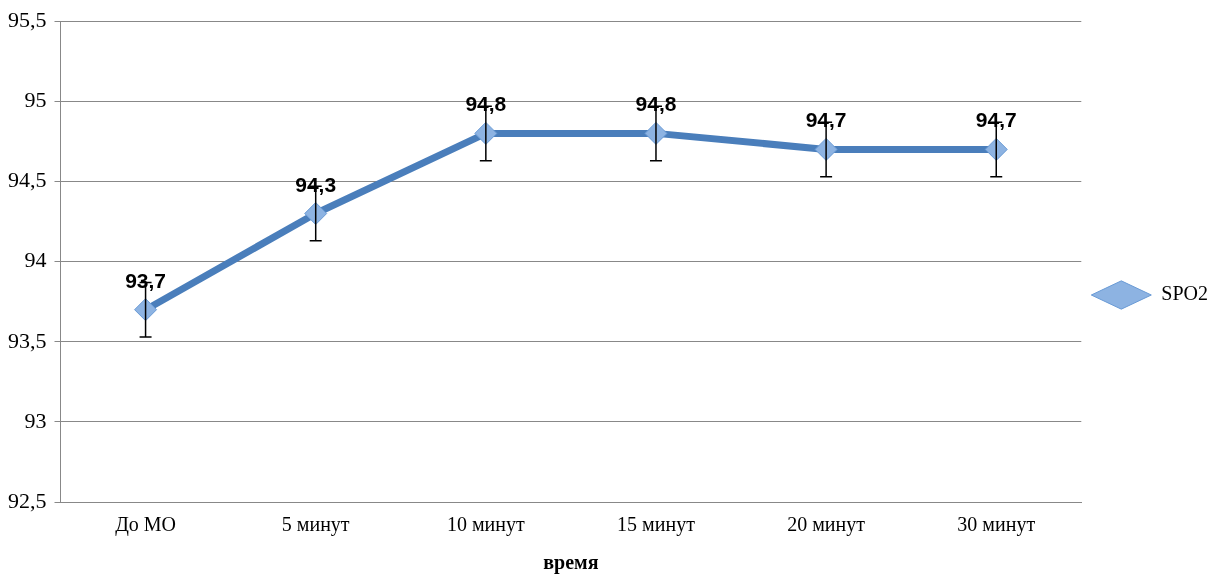 The width and height of the screenshot is (1228, 578). I want to click on x-tick-label: 20 минут, so click(826, 525).